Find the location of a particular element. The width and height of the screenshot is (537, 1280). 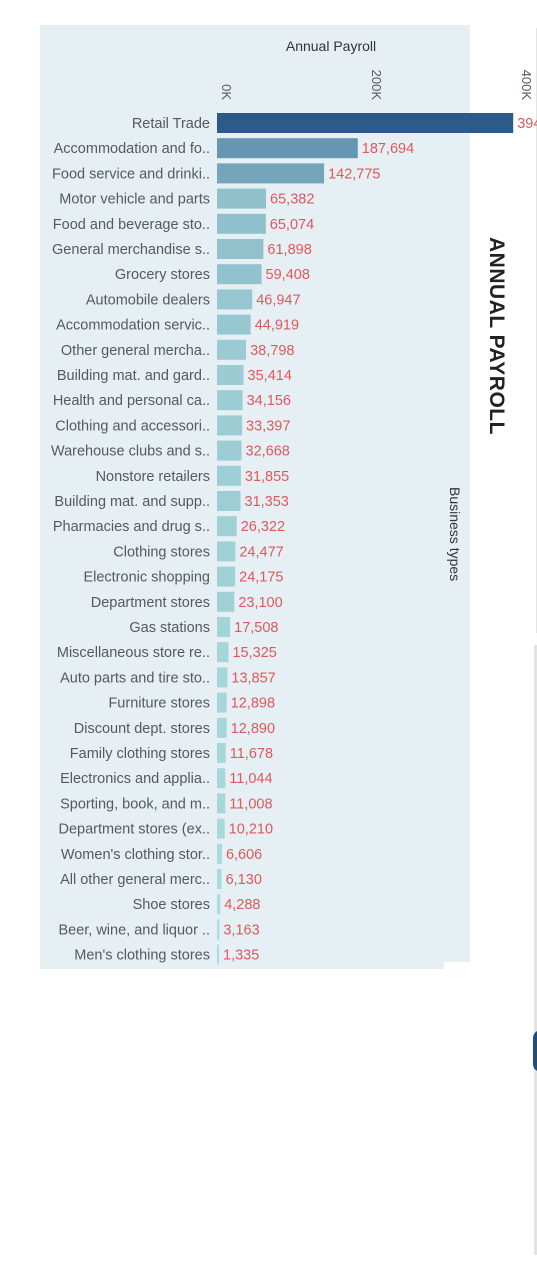

value-label: 11,678 is located at coordinates (251, 754).